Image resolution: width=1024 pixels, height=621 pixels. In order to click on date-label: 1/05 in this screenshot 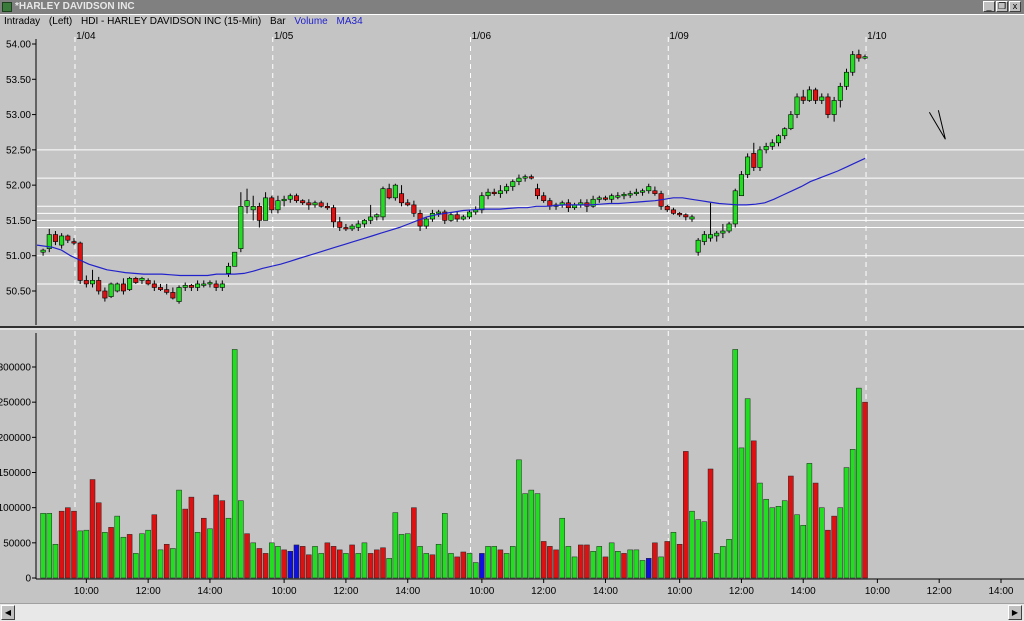, I will do `click(284, 36)`.